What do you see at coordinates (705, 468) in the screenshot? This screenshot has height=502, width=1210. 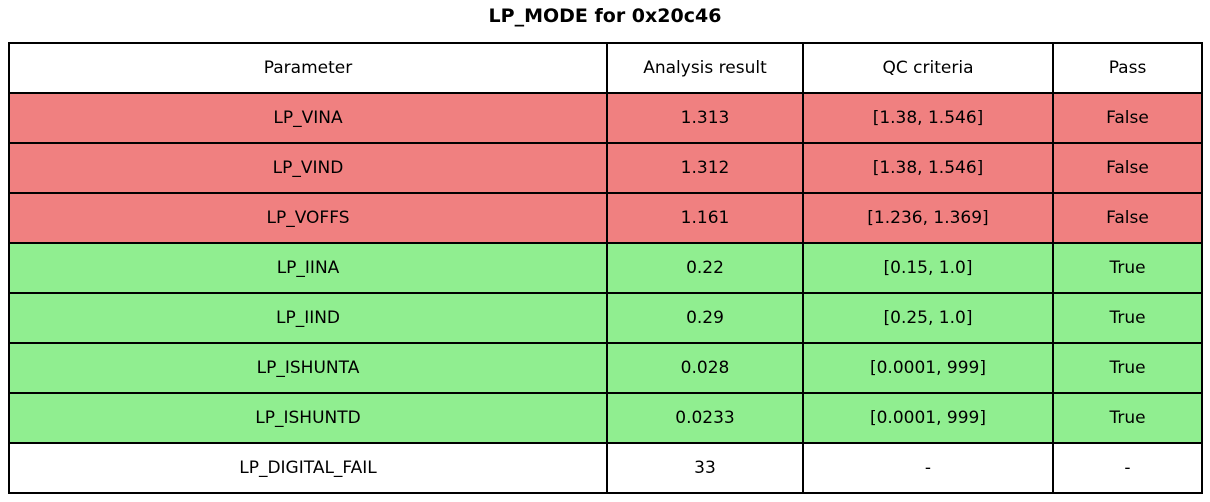 I see `analysis-result-cell: 33` at bounding box center [705, 468].